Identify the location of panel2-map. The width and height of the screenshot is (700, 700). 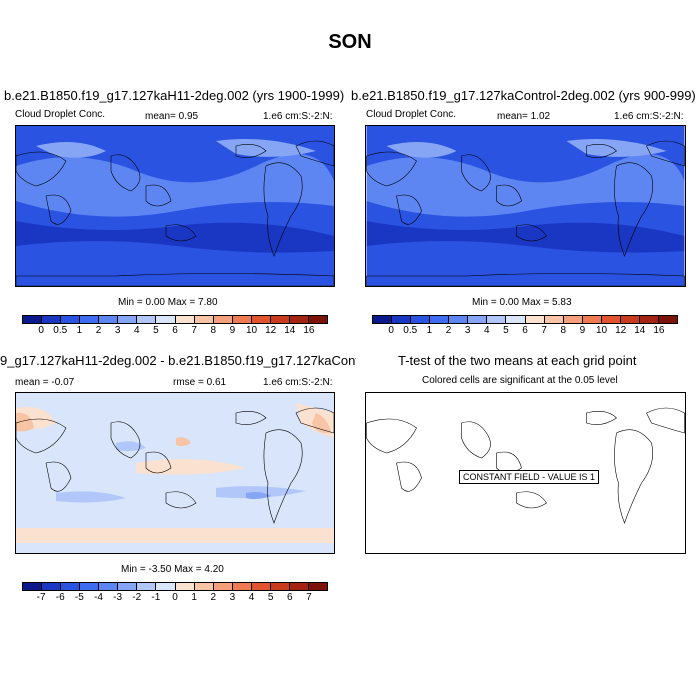
(525, 206).